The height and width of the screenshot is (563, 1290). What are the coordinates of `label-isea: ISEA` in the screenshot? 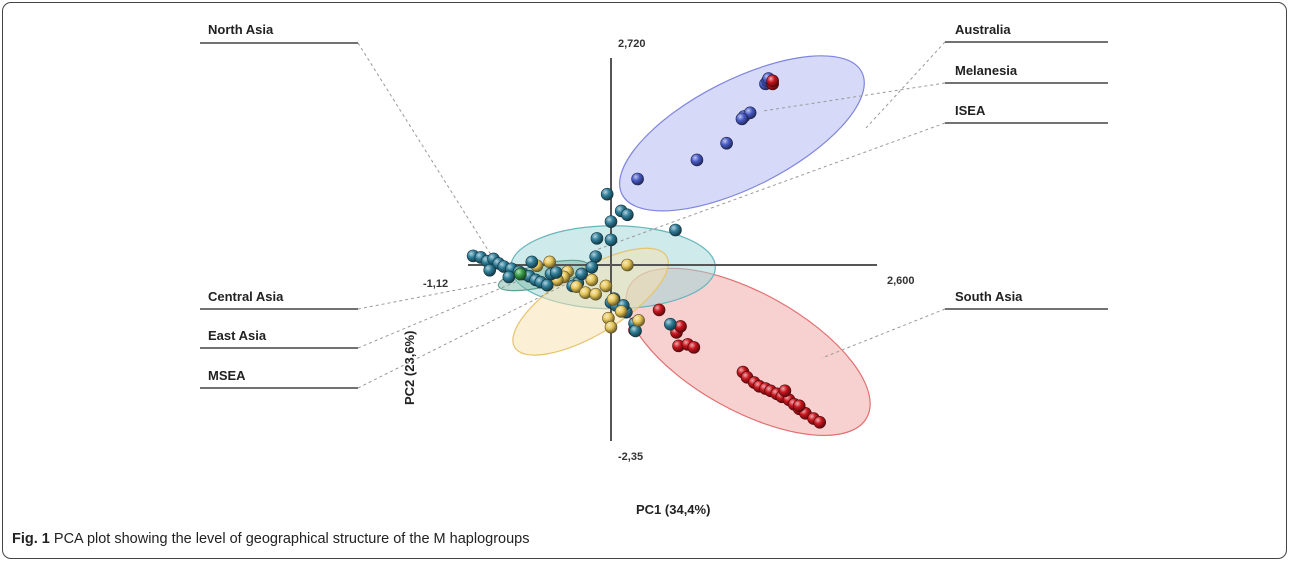 It's located at (970, 110).